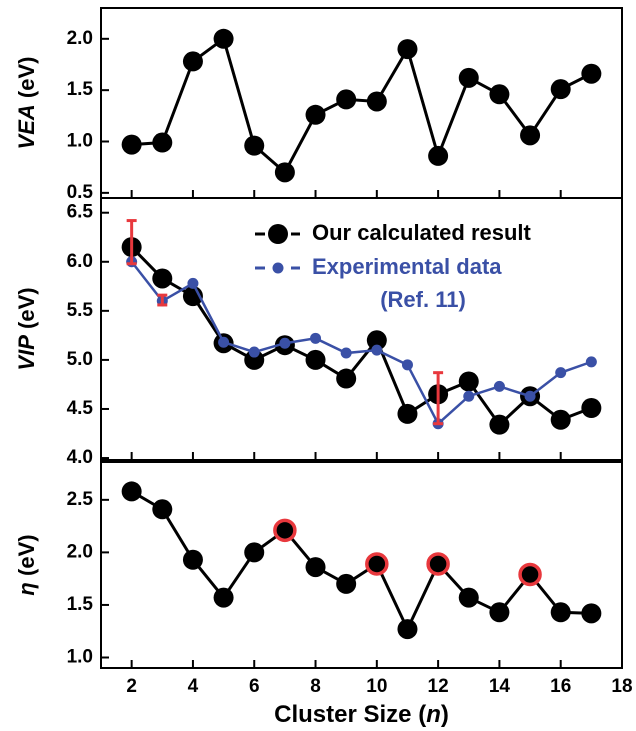  What do you see at coordinates (423, 299) in the screenshot?
I see `legend-note: (Ref. 11)` at bounding box center [423, 299].